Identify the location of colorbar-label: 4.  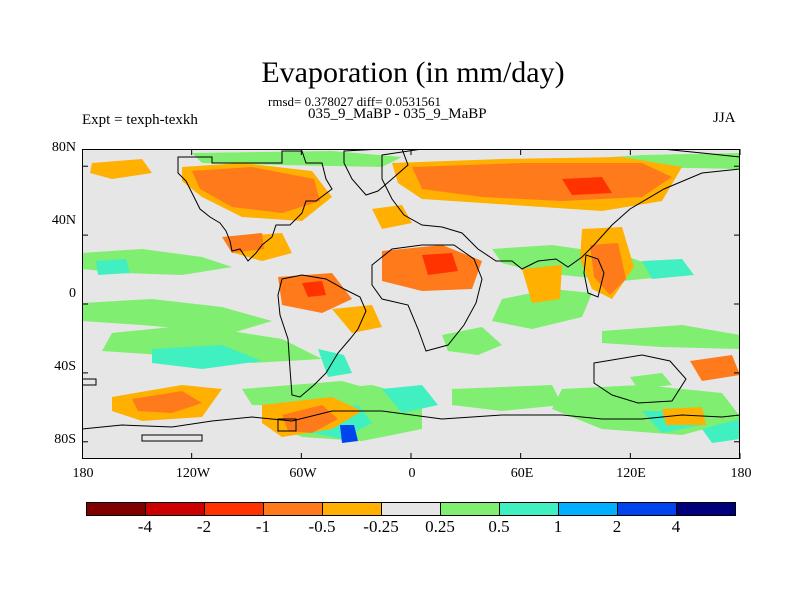
(676, 526).